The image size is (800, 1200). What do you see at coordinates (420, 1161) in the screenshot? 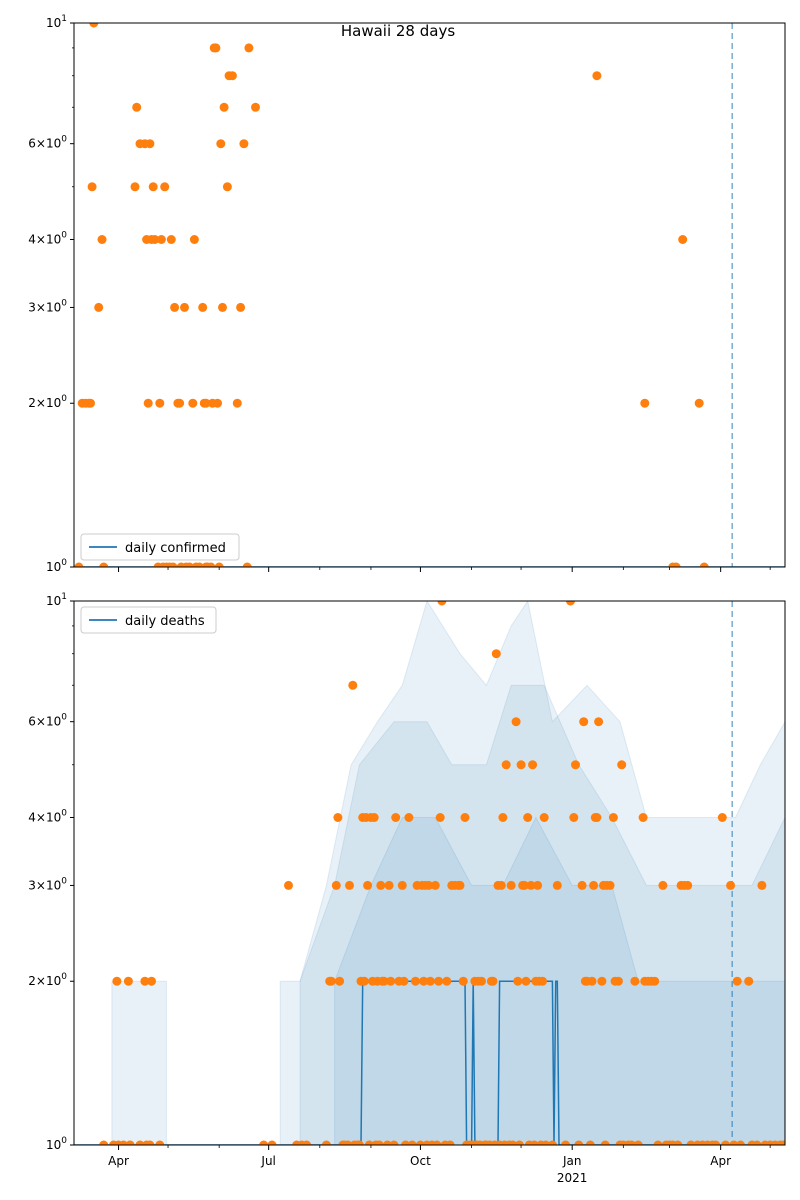
I see `bottom-xtick-label-2: Oct` at bounding box center [420, 1161].